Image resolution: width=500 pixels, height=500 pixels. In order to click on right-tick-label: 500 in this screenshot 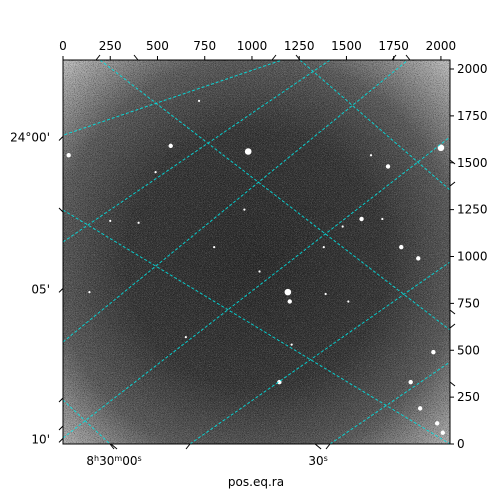, I will do `click(468, 350)`.